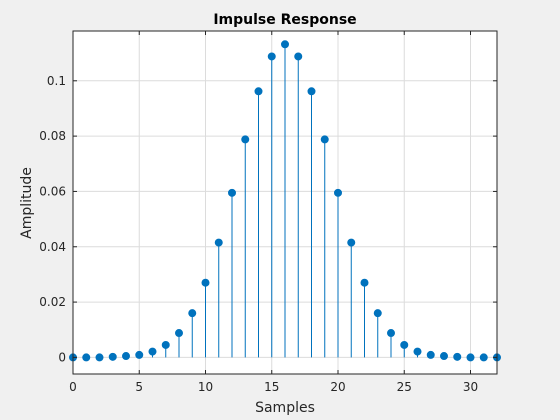 Image resolution: width=560 pixels, height=420 pixels. What do you see at coordinates (285, 408) in the screenshot?
I see `x-axis-label: Samples` at bounding box center [285, 408].